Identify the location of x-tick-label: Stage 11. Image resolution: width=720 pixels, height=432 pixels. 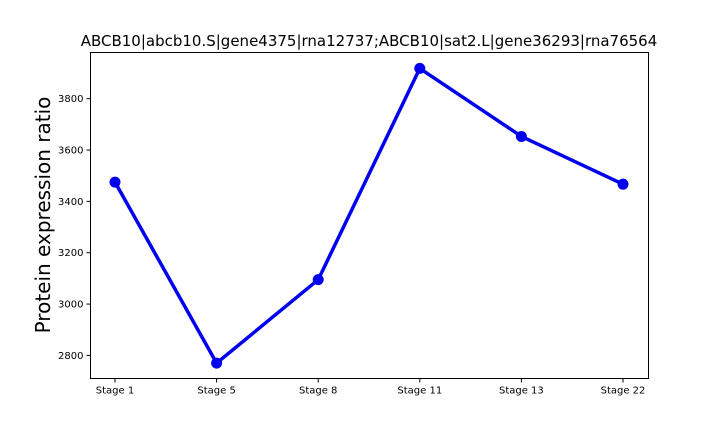
(419, 391).